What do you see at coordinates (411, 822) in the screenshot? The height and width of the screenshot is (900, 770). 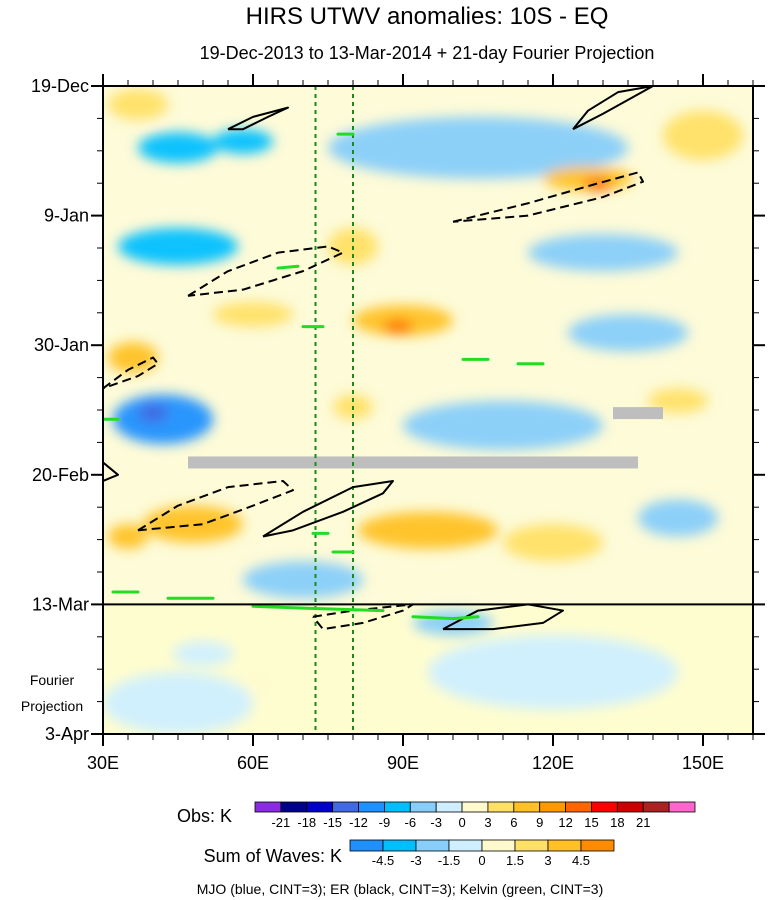 I see `obs-level-5: -6` at bounding box center [411, 822].